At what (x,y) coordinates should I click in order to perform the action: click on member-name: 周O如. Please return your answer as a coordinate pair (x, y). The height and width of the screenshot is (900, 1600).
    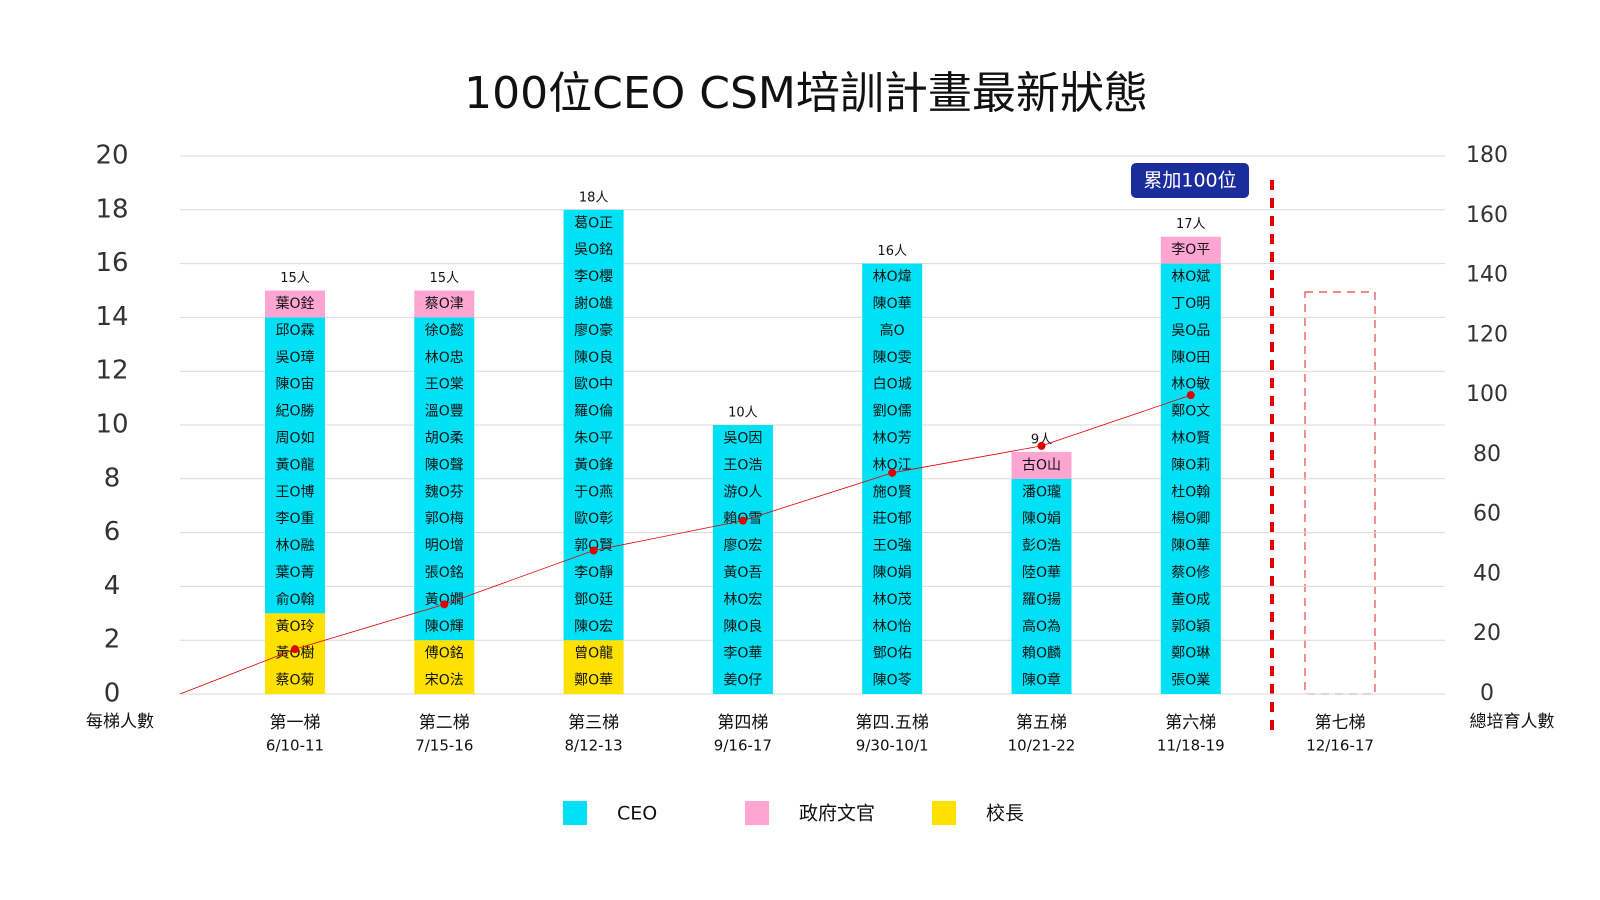
    Looking at the image, I should click on (294, 438).